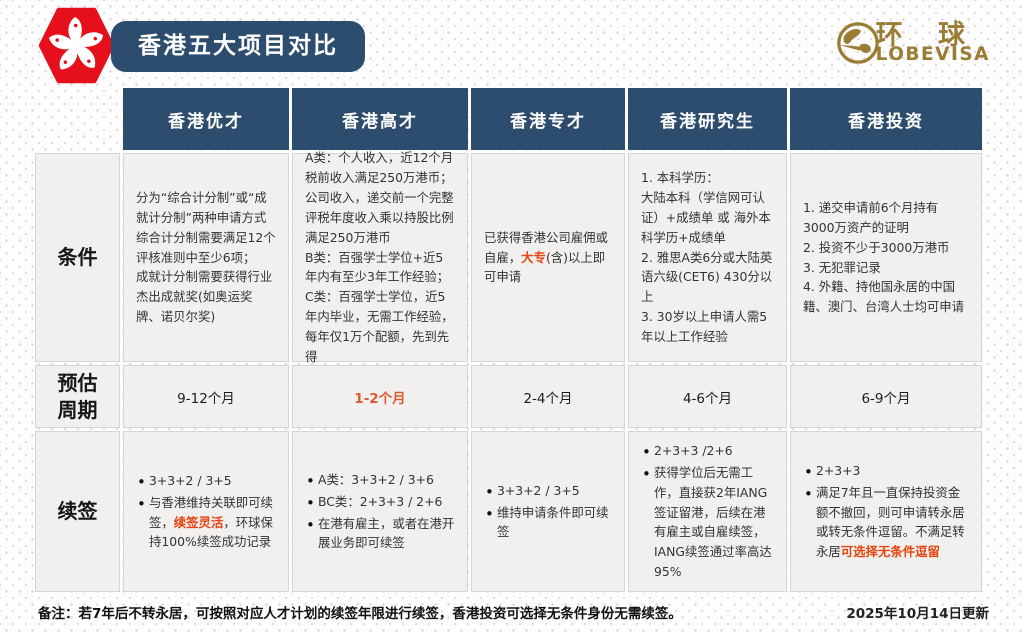 The width and height of the screenshot is (1024, 632). I want to click on brand-text: 环 球 LOBEVISA, so click(933, 43).